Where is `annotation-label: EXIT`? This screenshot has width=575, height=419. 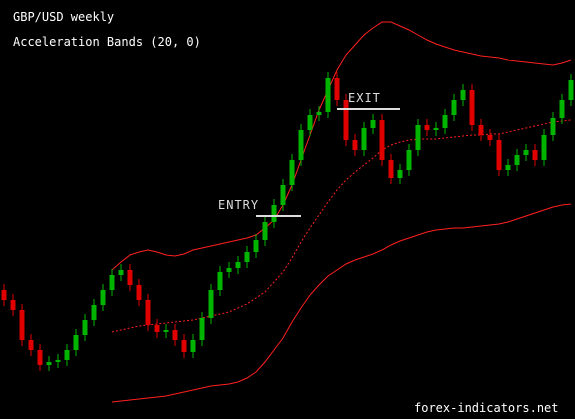 annotation-label: EXIT is located at coordinates (364, 98).